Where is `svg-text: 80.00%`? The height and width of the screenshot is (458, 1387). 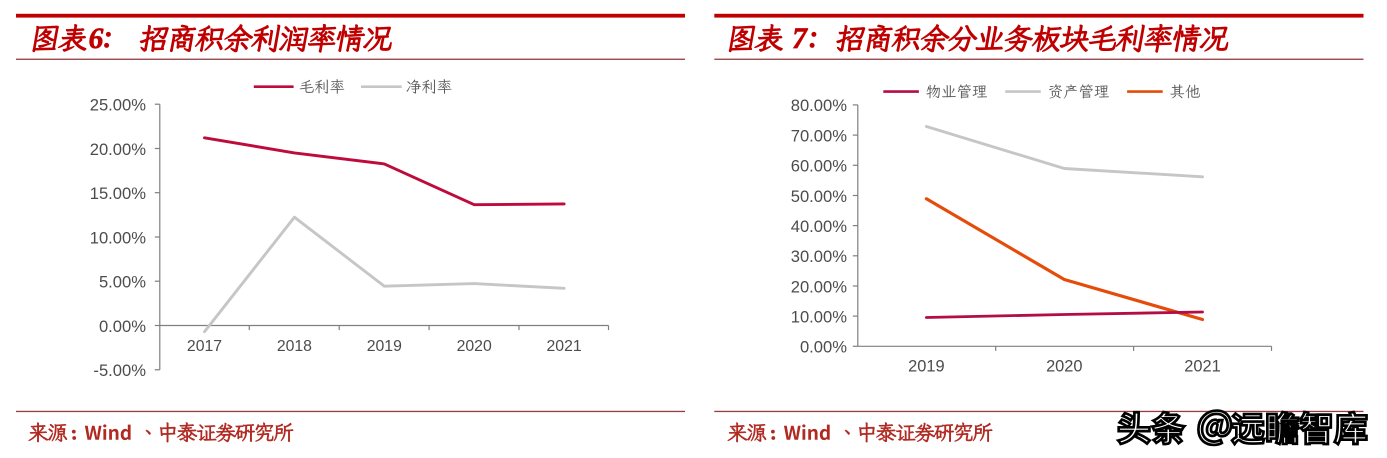 svg-text: 80.00% is located at coordinates (819, 105).